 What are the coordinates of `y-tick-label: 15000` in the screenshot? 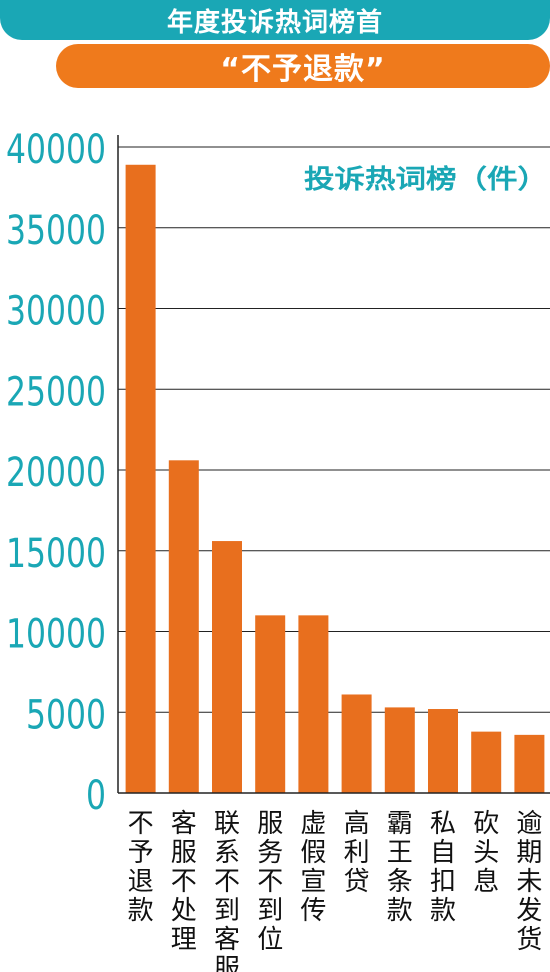 It's located at (56, 554).